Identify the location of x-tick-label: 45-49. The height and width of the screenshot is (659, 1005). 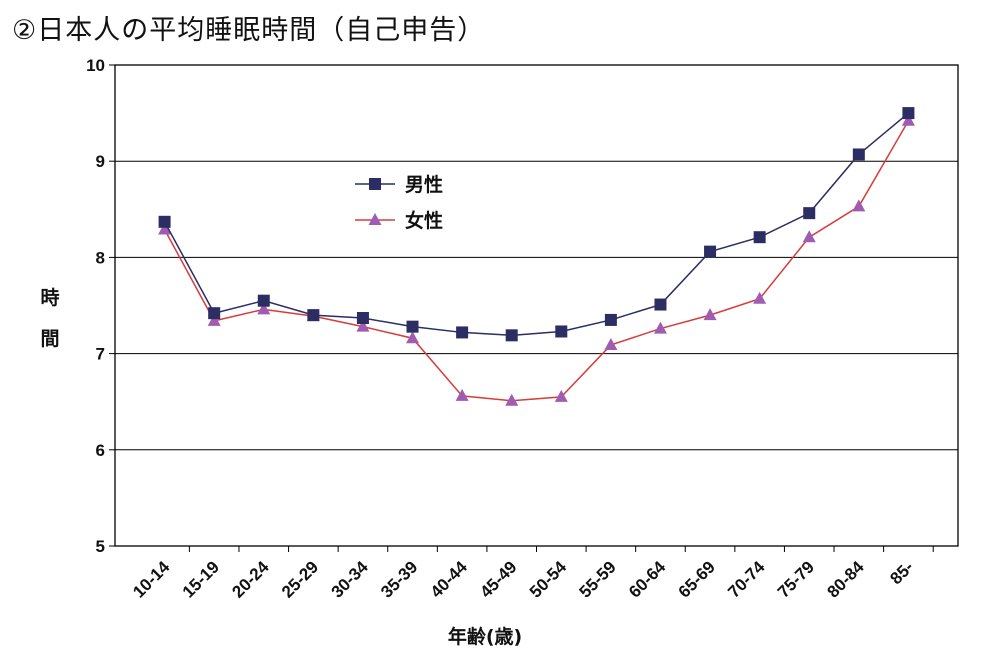
(498, 579).